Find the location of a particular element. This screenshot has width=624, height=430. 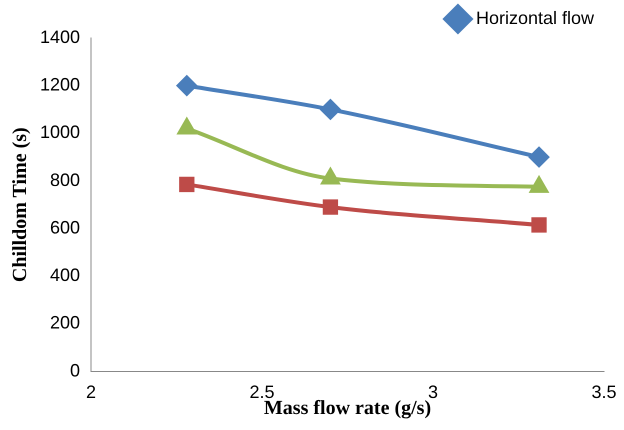

y-tick-label: 400 is located at coordinates (65, 275).